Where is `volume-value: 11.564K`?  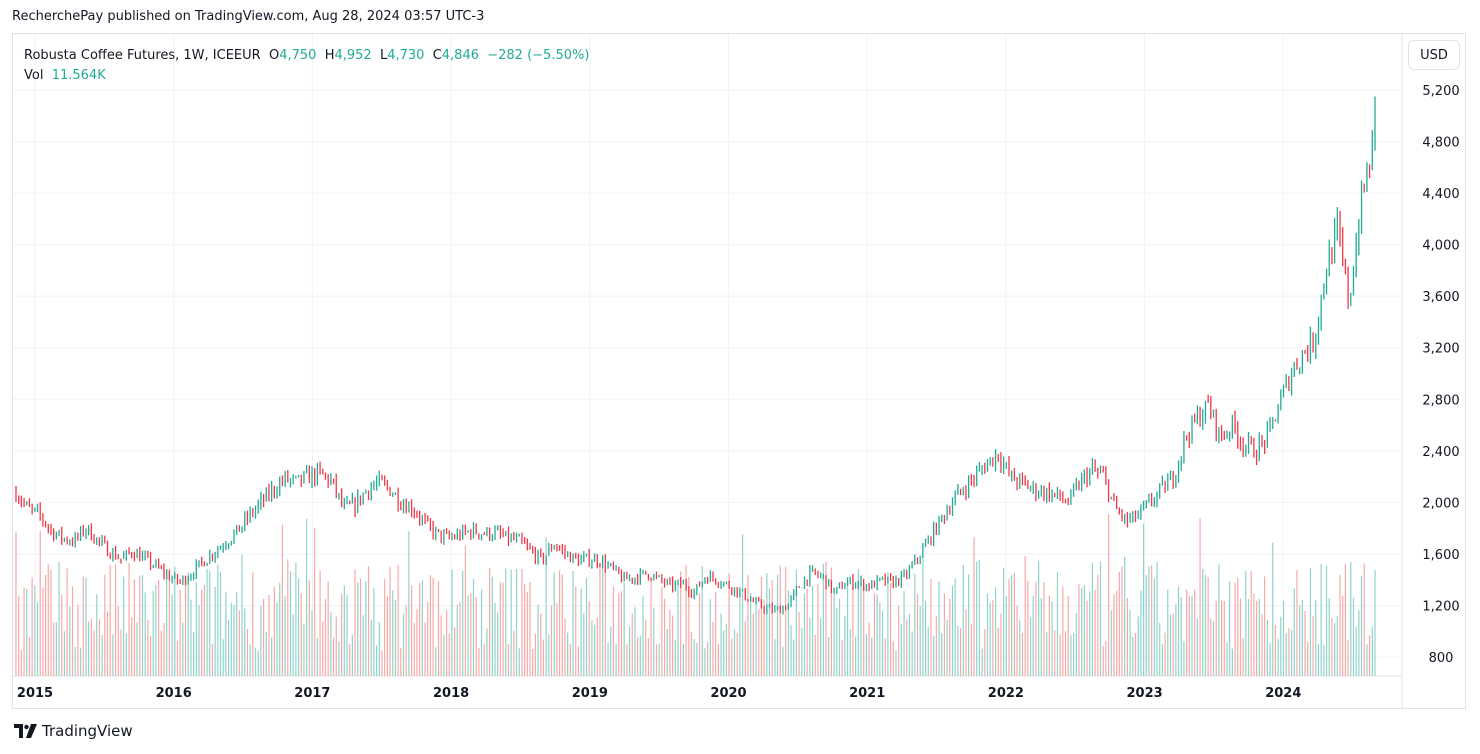 volume-value: 11.564K is located at coordinates (78, 75).